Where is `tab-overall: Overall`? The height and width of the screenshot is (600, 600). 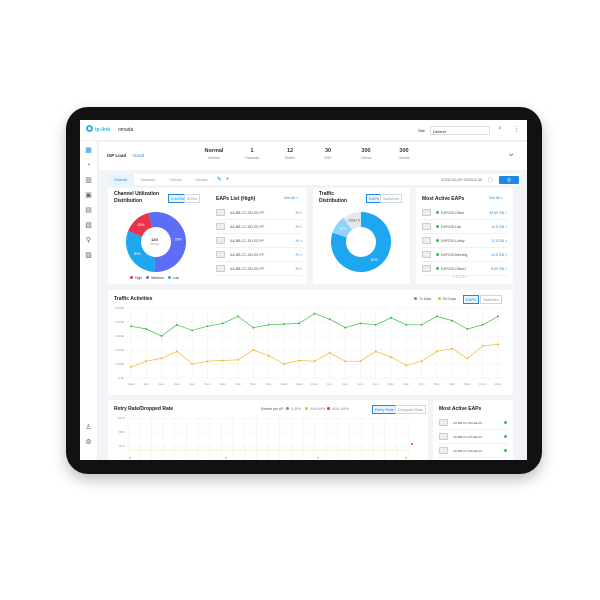 tab-overall: Overall is located at coordinates (120, 179).